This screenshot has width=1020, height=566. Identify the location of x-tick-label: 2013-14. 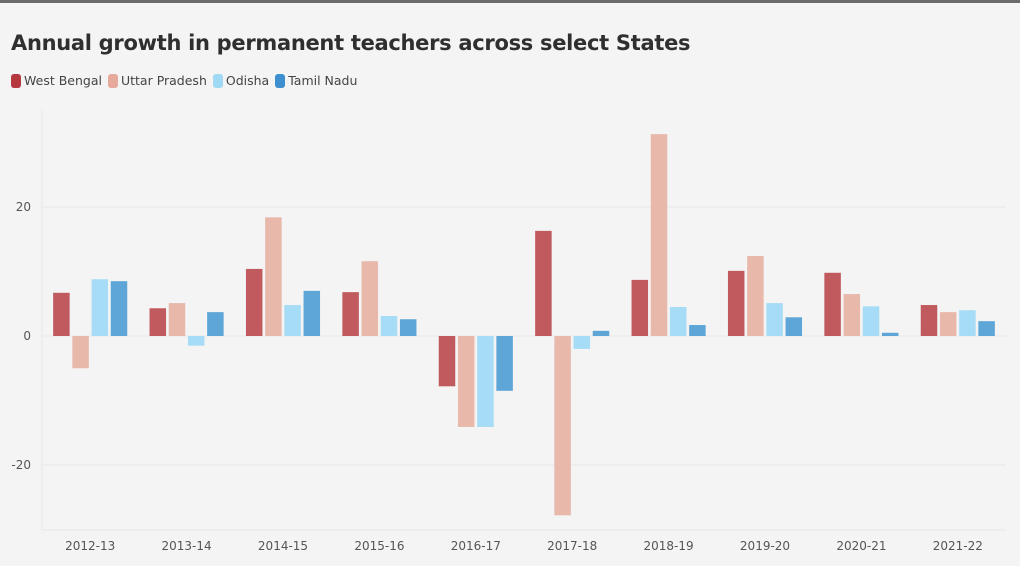
(187, 546).